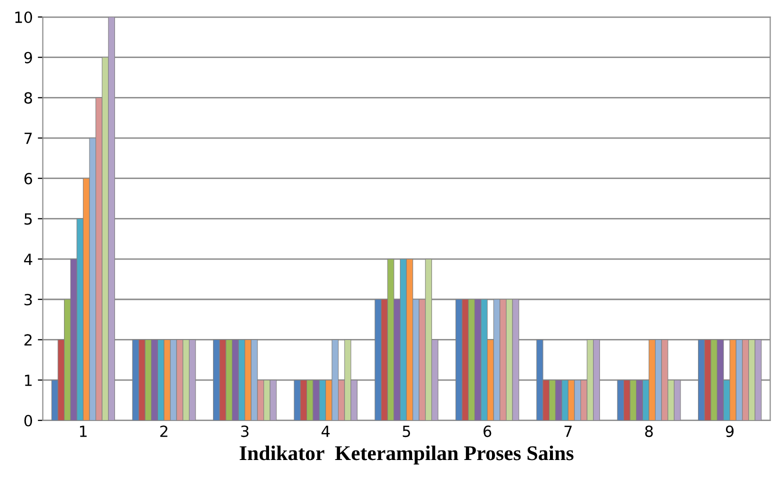 The height and width of the screenshot is (486, 778). Describe the element at coordinates (568, 431) in the screenshot. I see `x-tick-label: 7` at that location.